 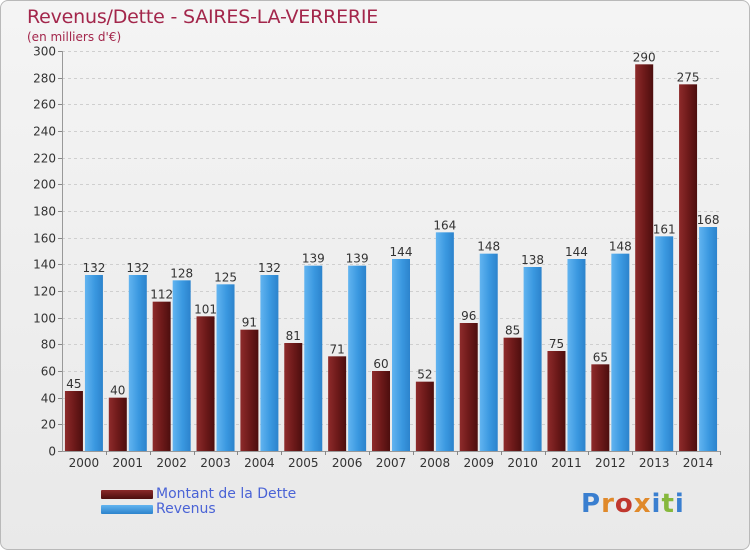 I want to click on y-tick-label: 300, so click(x=44, y=52).